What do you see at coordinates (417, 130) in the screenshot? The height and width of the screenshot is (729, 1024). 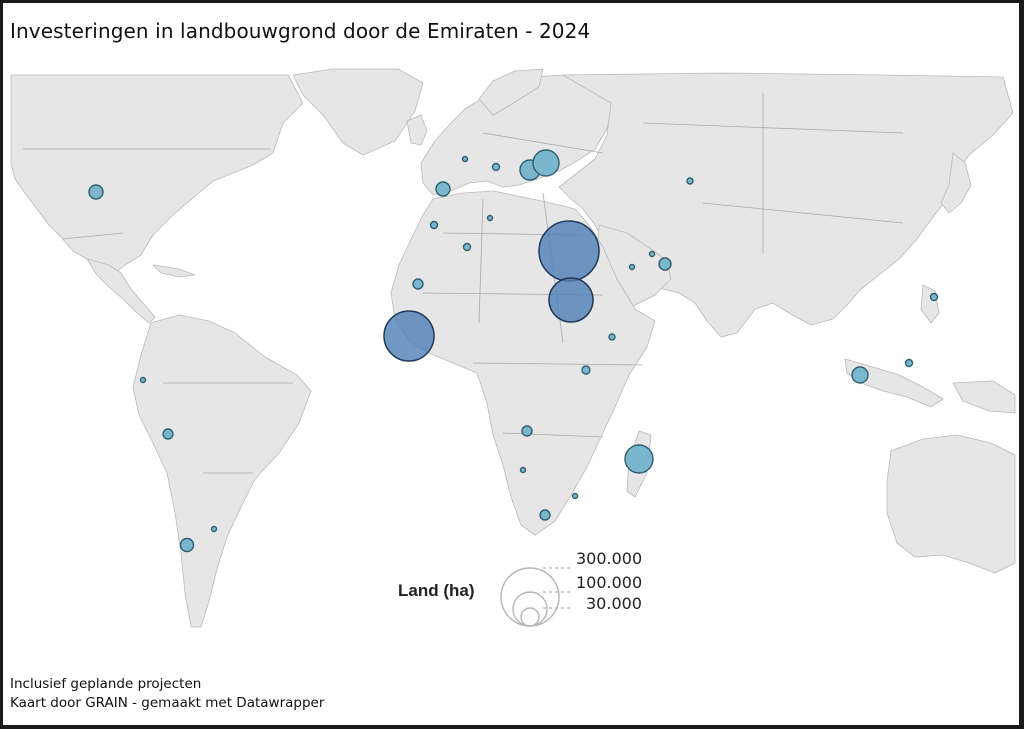 I see `uk-ireland` at bounding box center [417, 130].